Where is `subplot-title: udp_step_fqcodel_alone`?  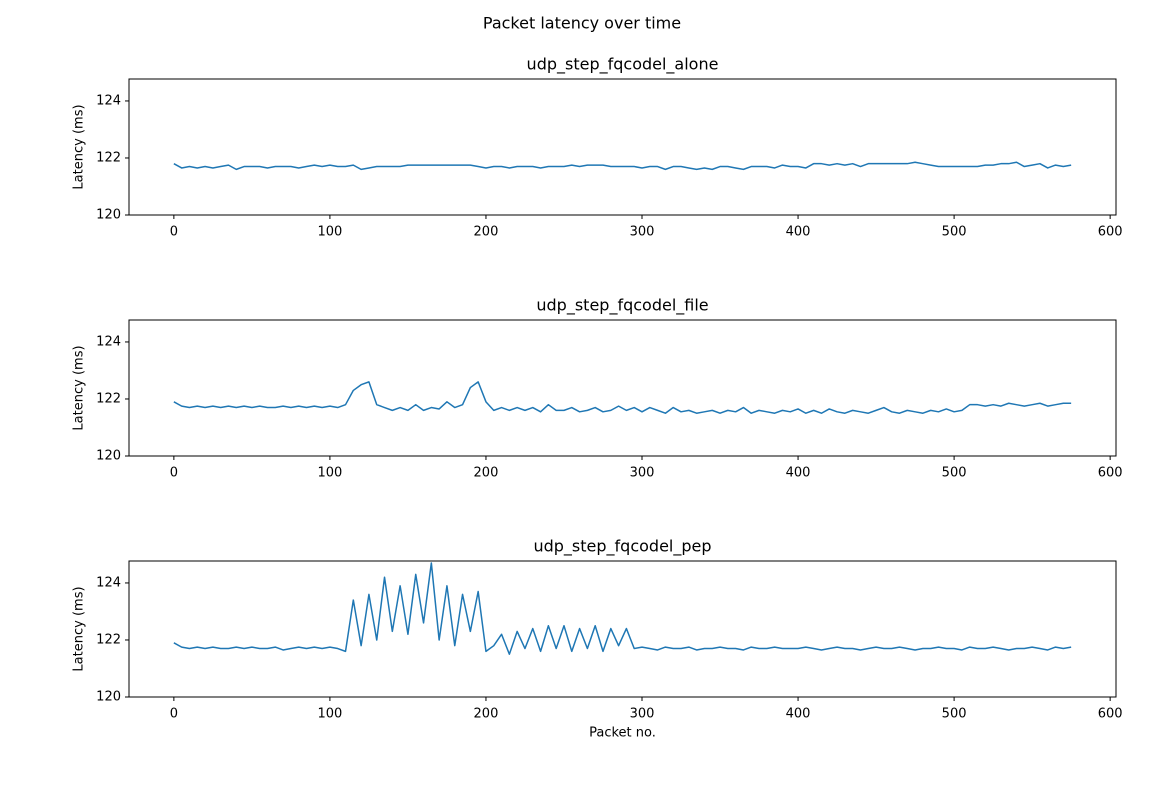 subplot-title: udp_step_fqcodel_alone is located at coordinates (623, 65).